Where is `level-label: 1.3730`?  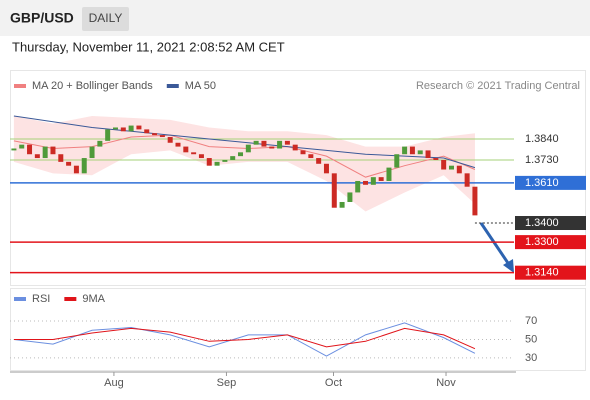 level-label: 1.3730 is located at coordinates (542, 160).